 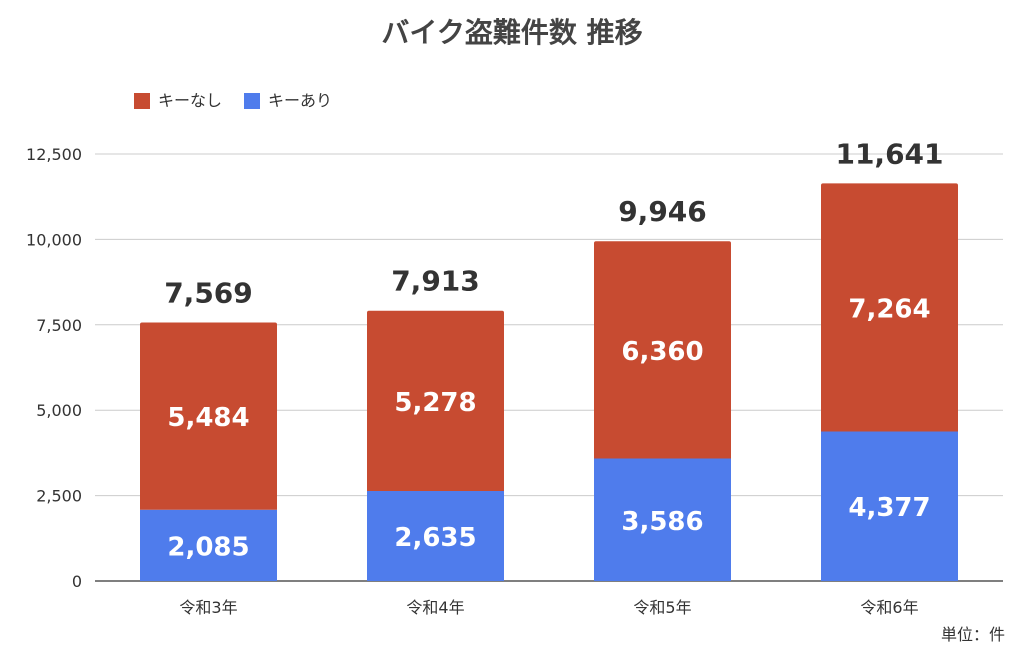 I want to click on chart-title: バイク盗難件数 推移, so click(x=511, y=32).